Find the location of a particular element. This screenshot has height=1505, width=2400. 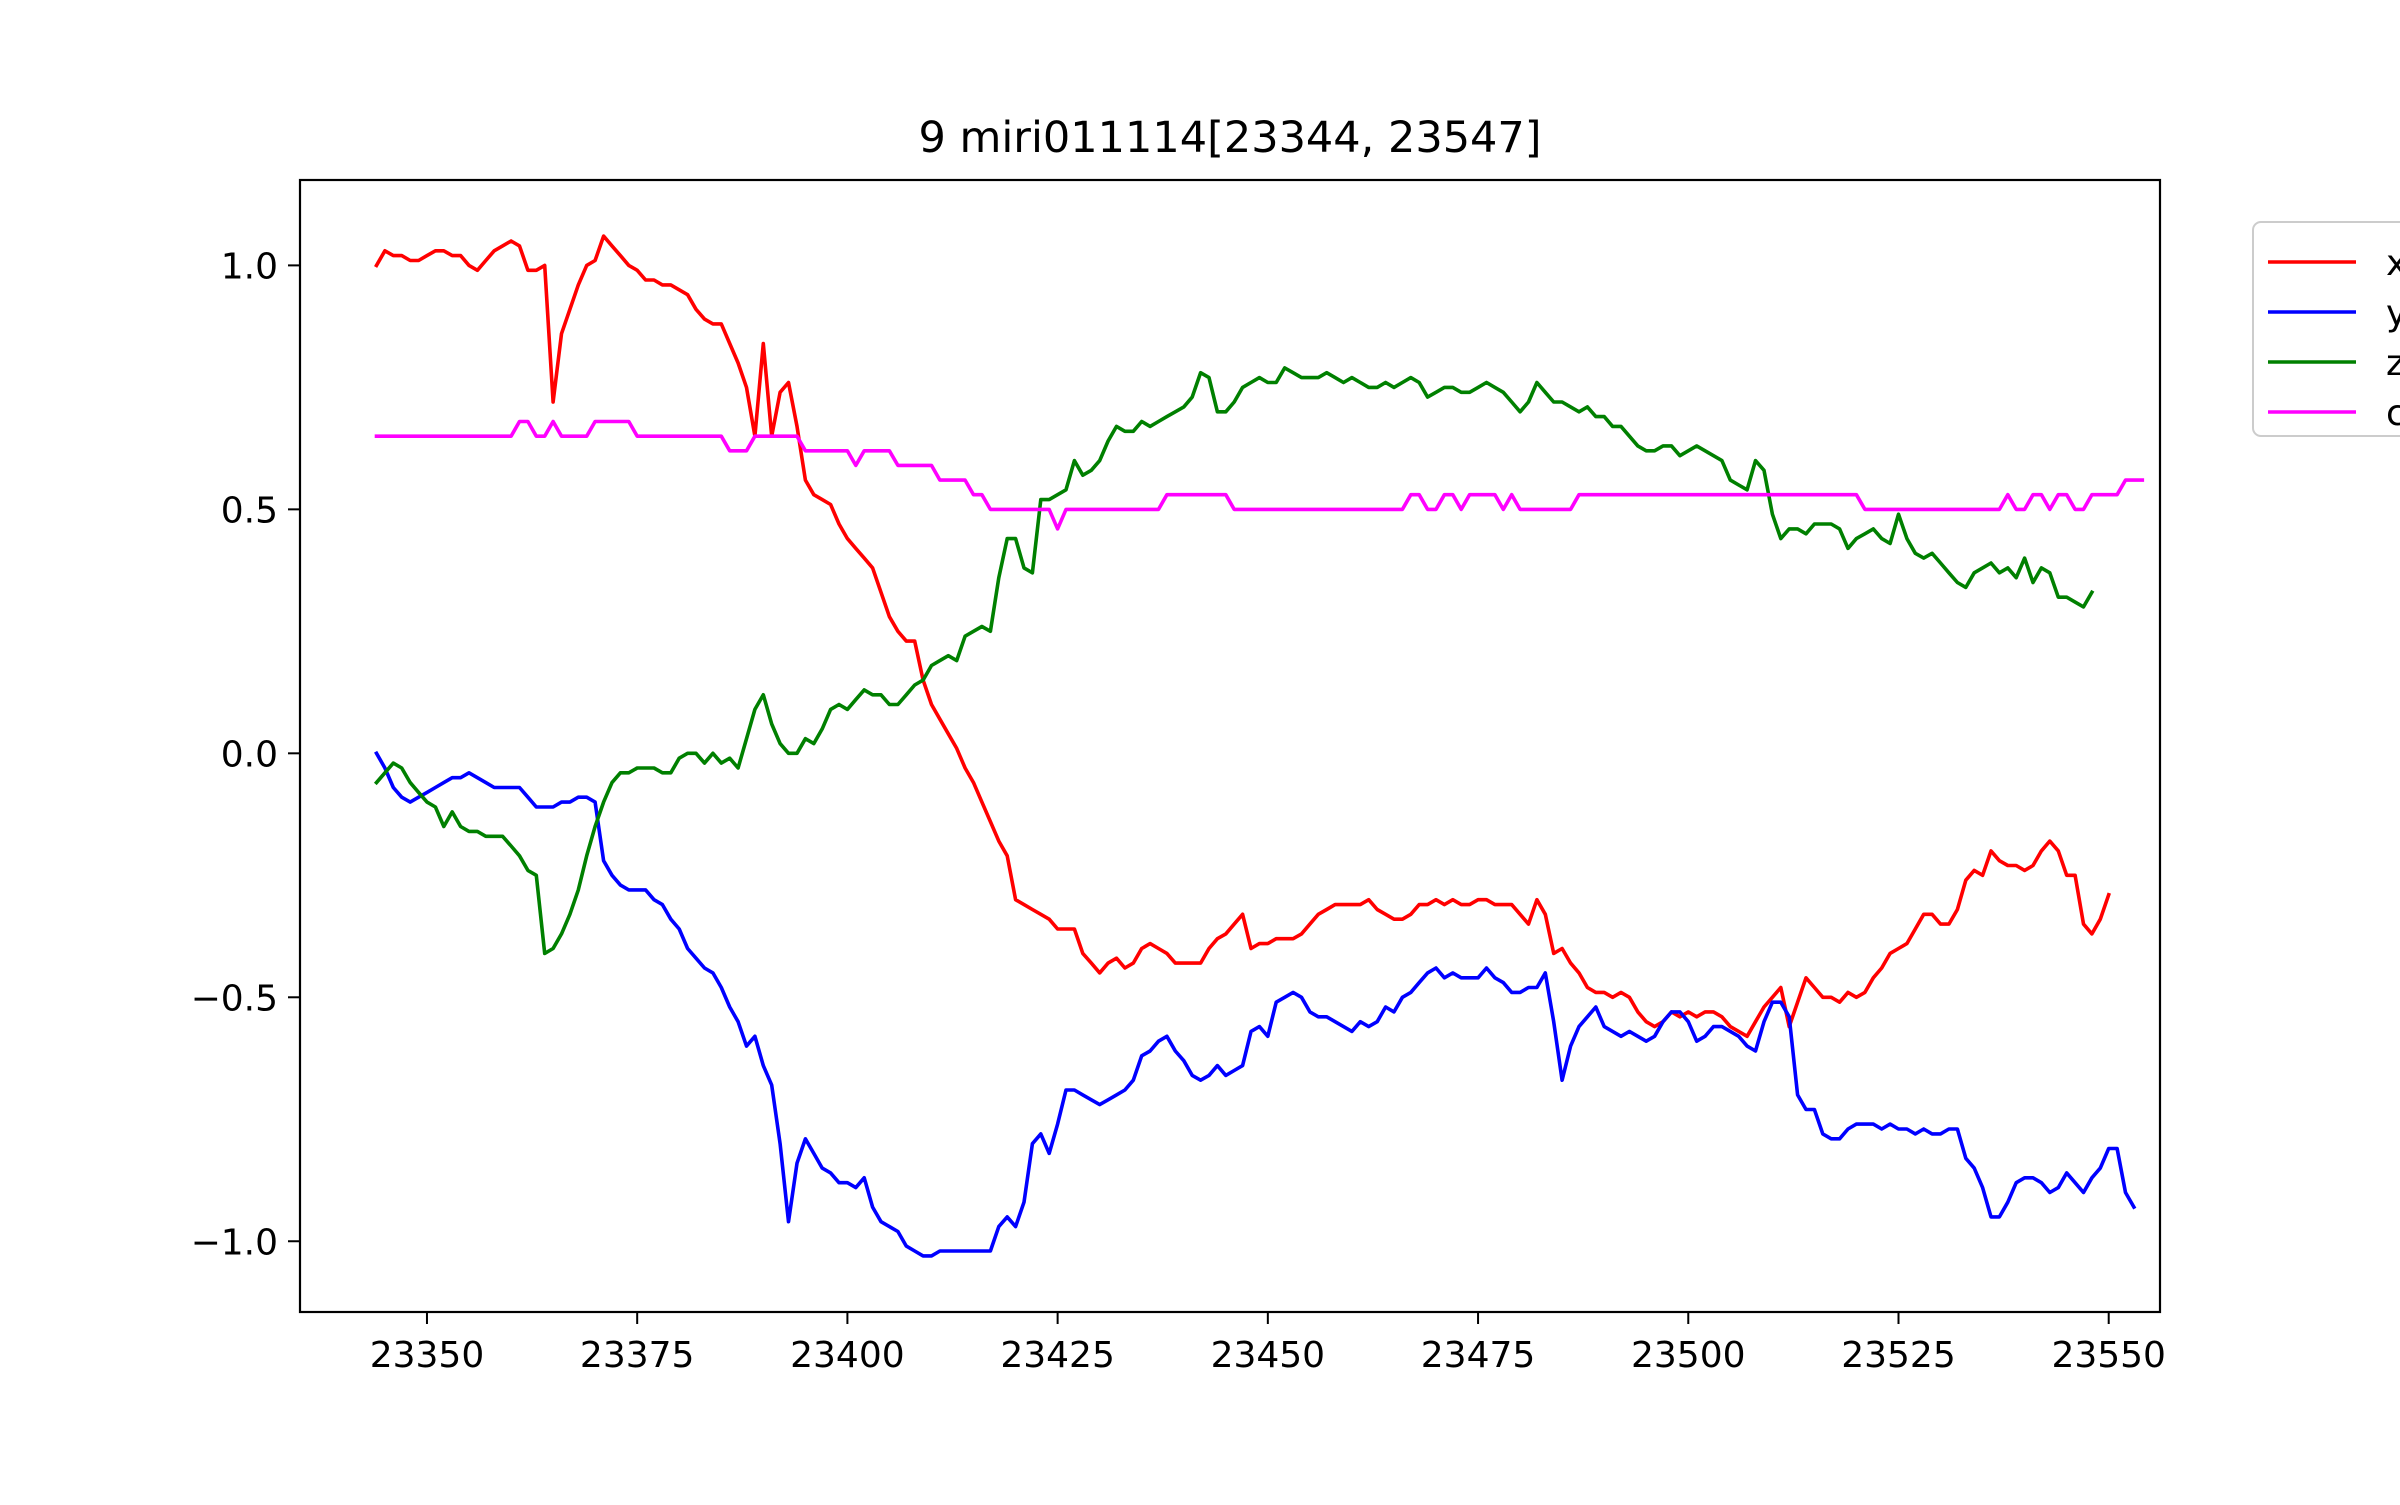

x-tick-label: 23425 is located at coordinates (1057, 1355).